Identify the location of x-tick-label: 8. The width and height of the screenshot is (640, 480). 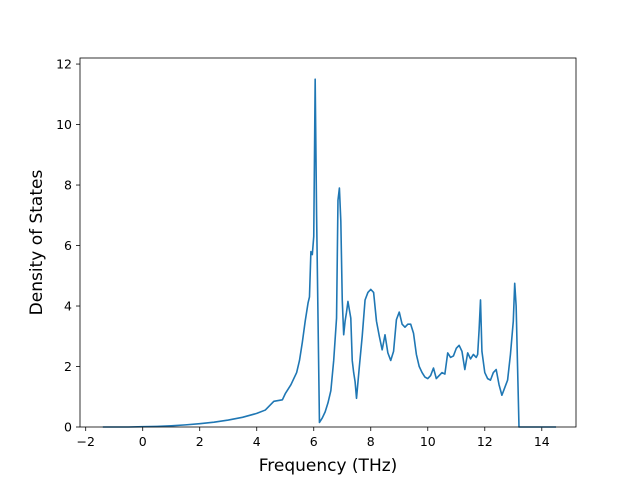
(371, 441).